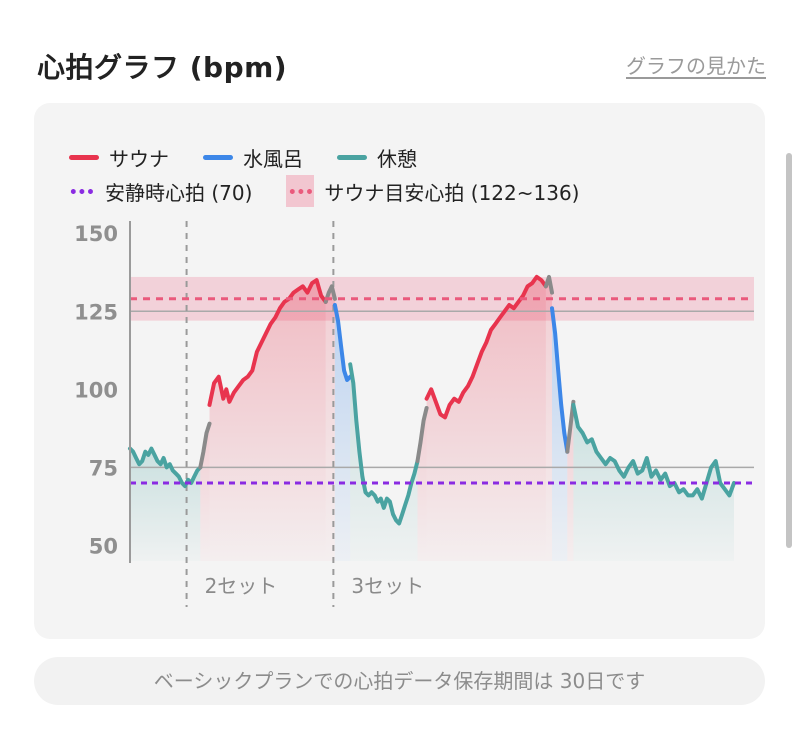 This screenshot has width=800, height=756. I want to click on storage-period-notice: ベーシックプランでの心拍データ保存期間は 30日です, so click(399, 681).